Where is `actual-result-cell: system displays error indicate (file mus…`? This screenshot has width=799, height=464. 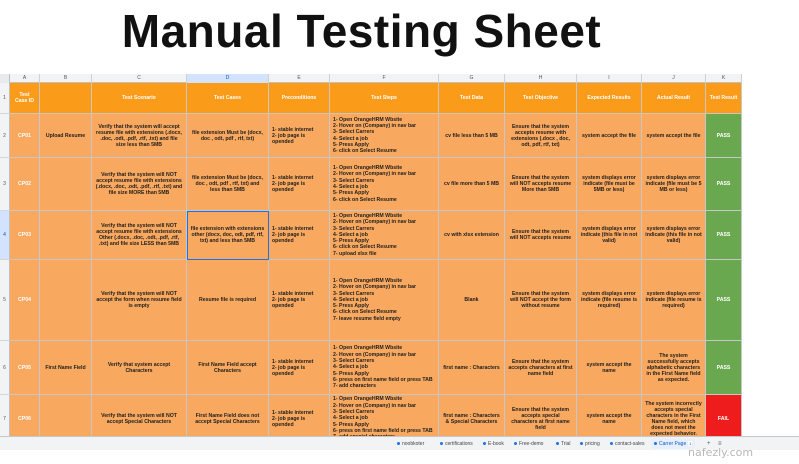 actual-result-cell: system displays error indicate (file mus… is located at coordinates (674, 184).